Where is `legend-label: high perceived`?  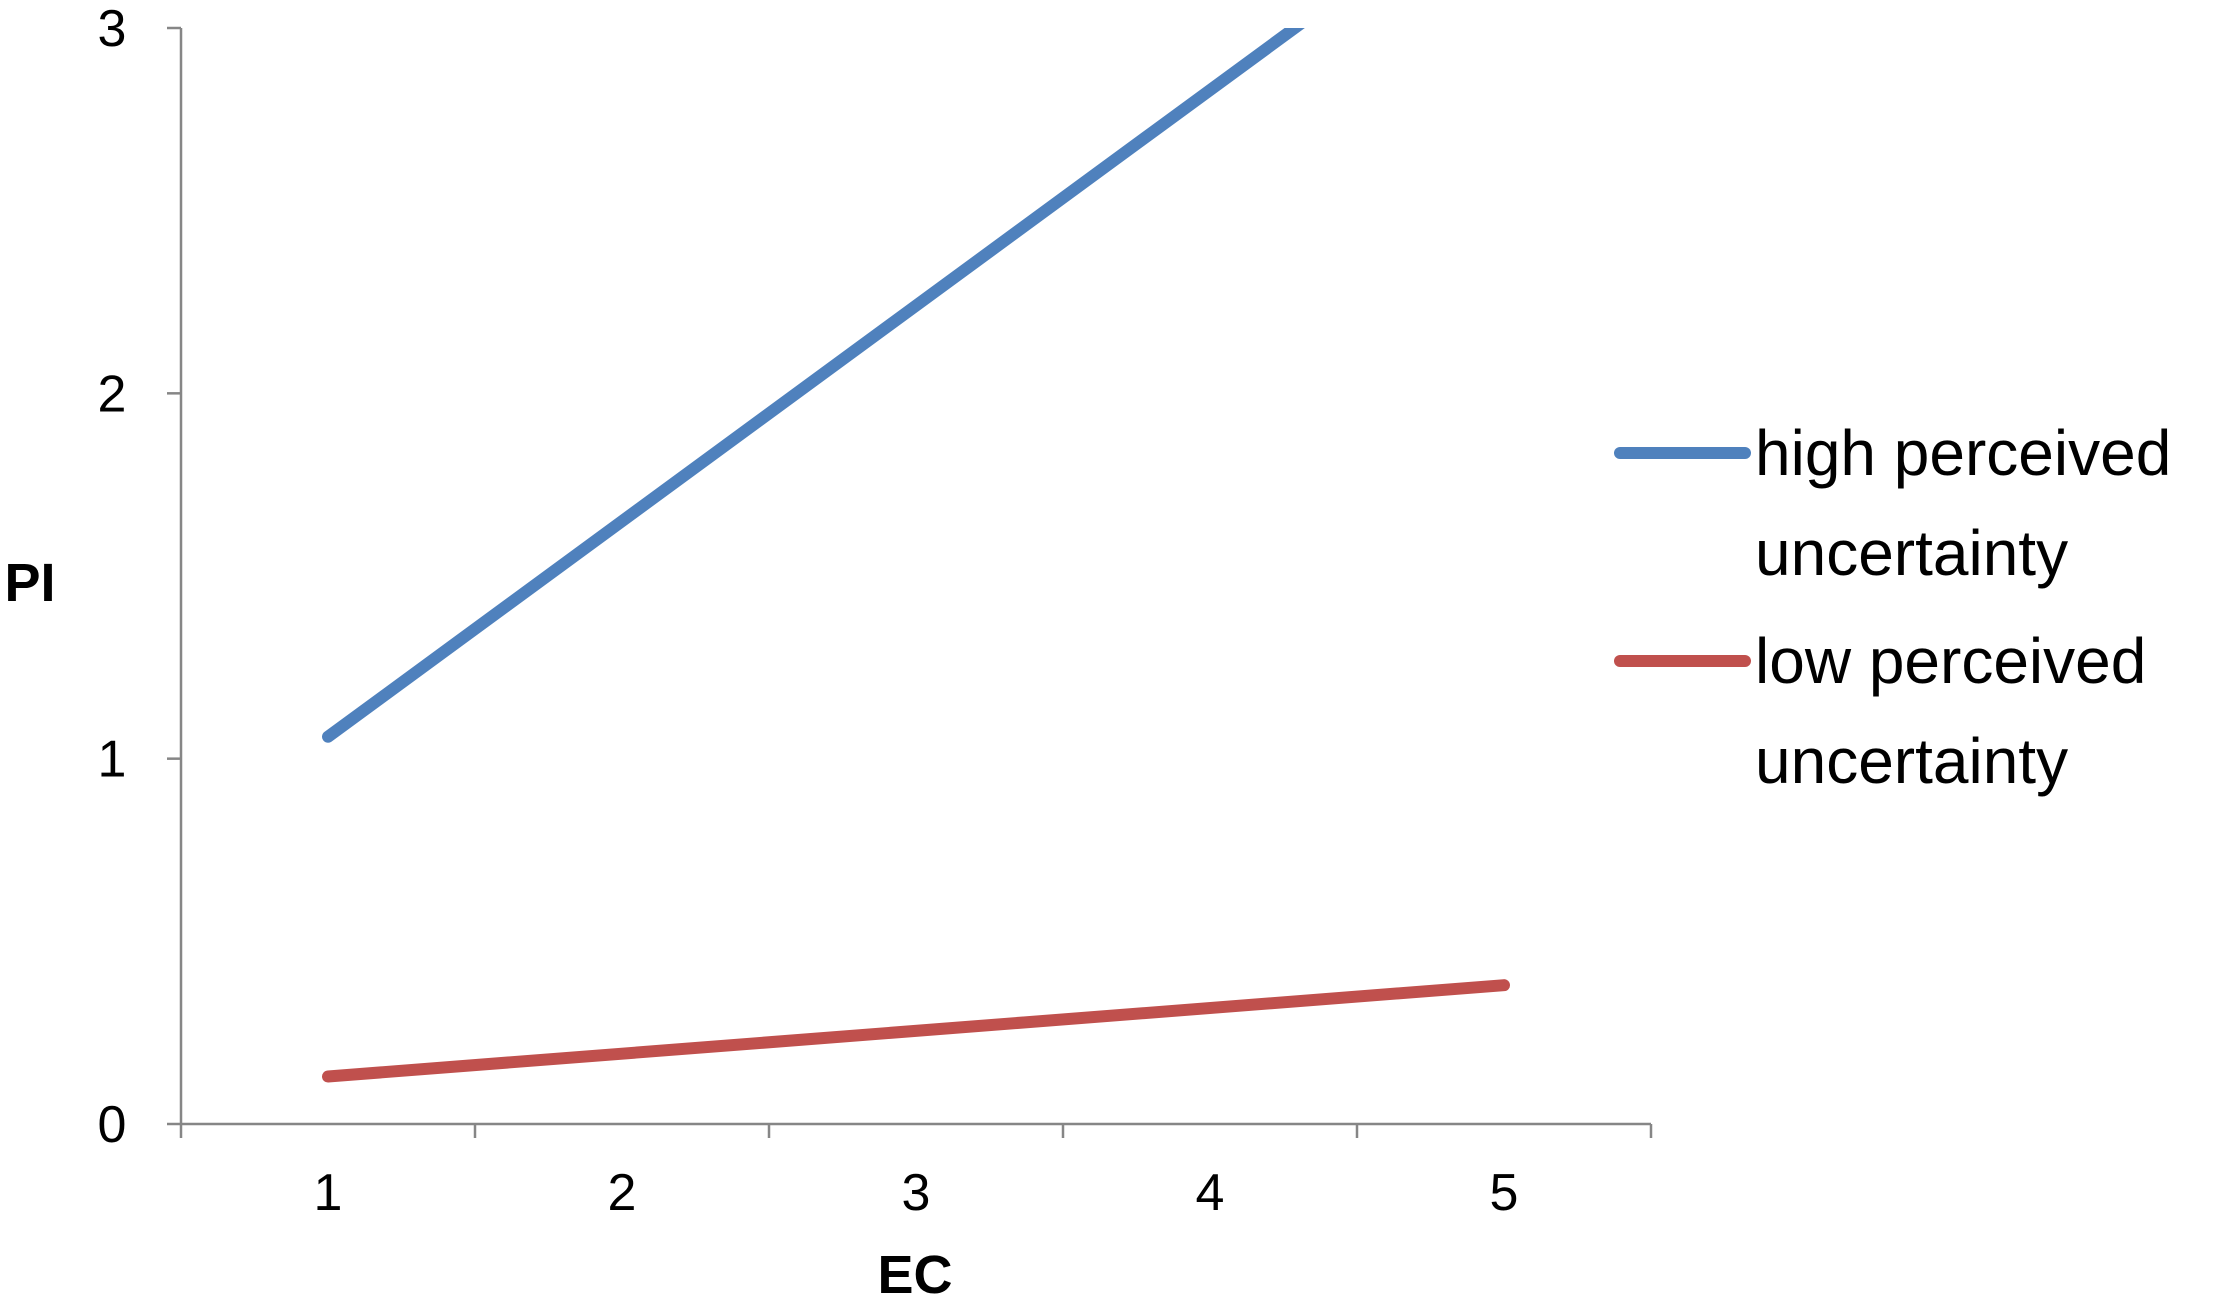 legend-label: high perceived is located at coordinates (1963, 453).